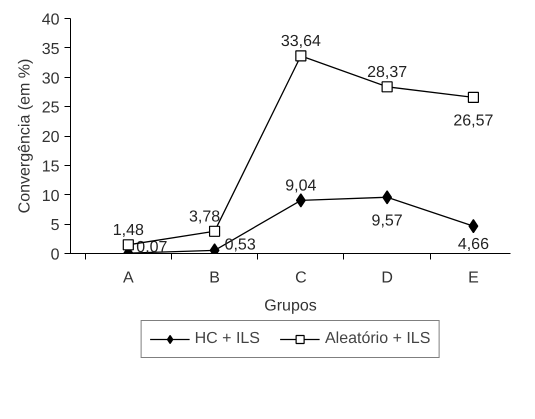  I want to click on y-tick-label: 10, so click(51, 196).